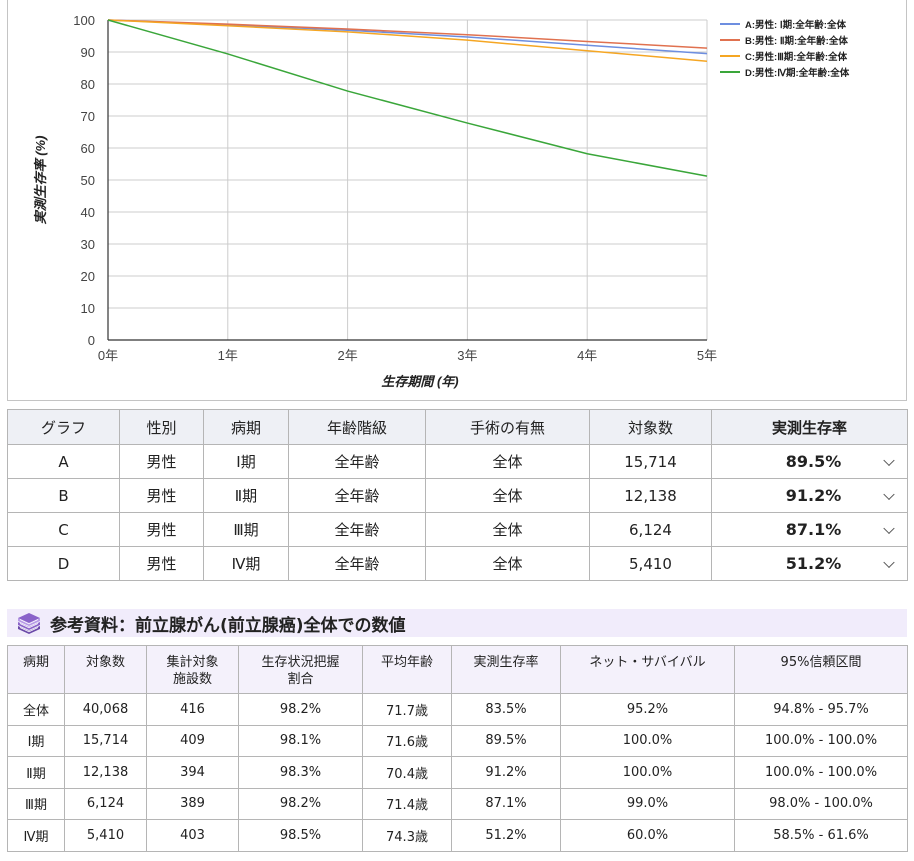 The image size is (914, 861). Describe the element at coordinates (88, 244) in the screenshot. I see `y-tick-label: 30` at that location.